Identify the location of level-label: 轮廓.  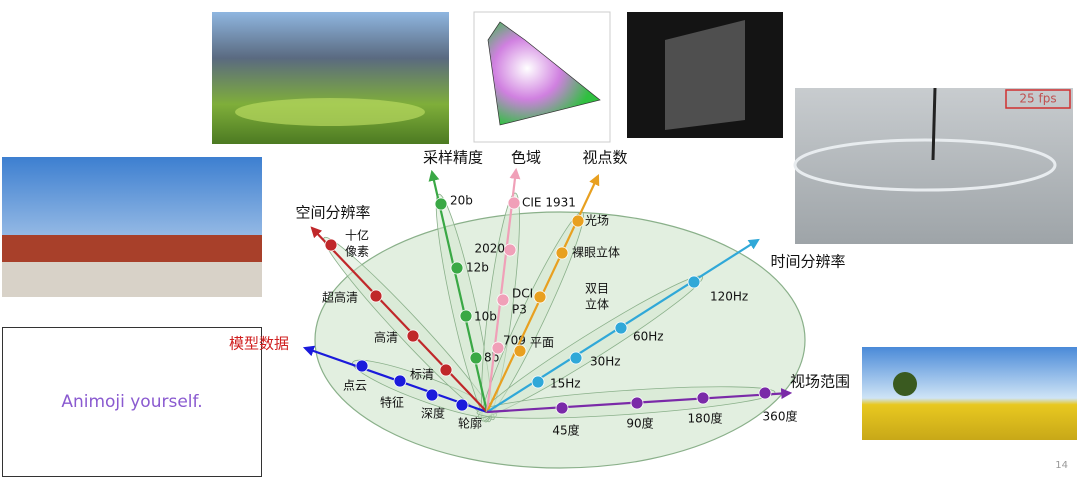
(470, 423).